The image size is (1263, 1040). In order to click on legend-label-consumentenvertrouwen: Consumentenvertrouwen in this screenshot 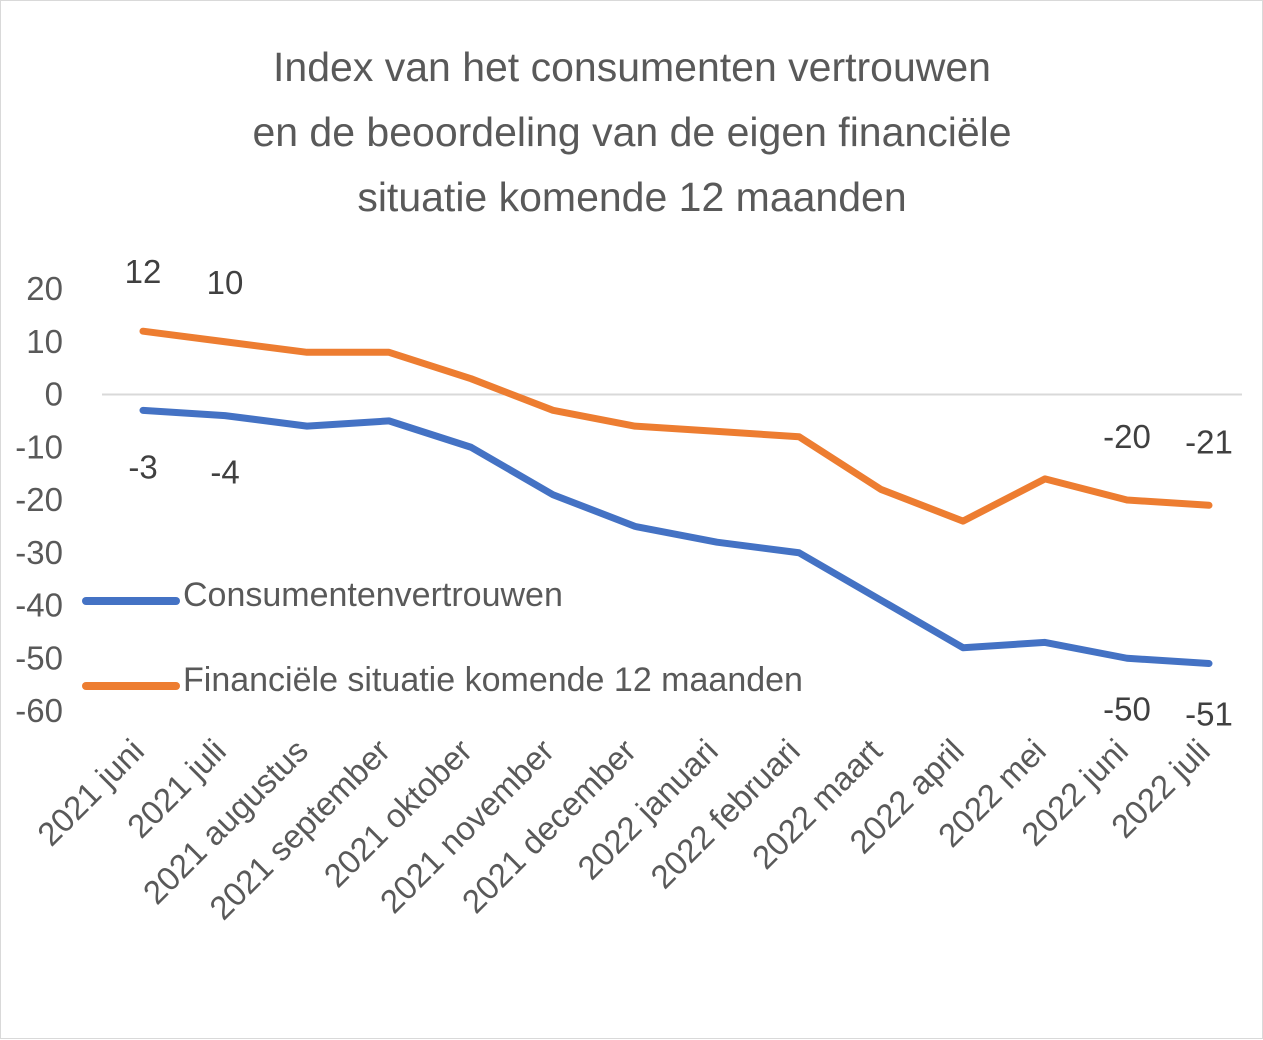, I will do `click(373, 595)`.